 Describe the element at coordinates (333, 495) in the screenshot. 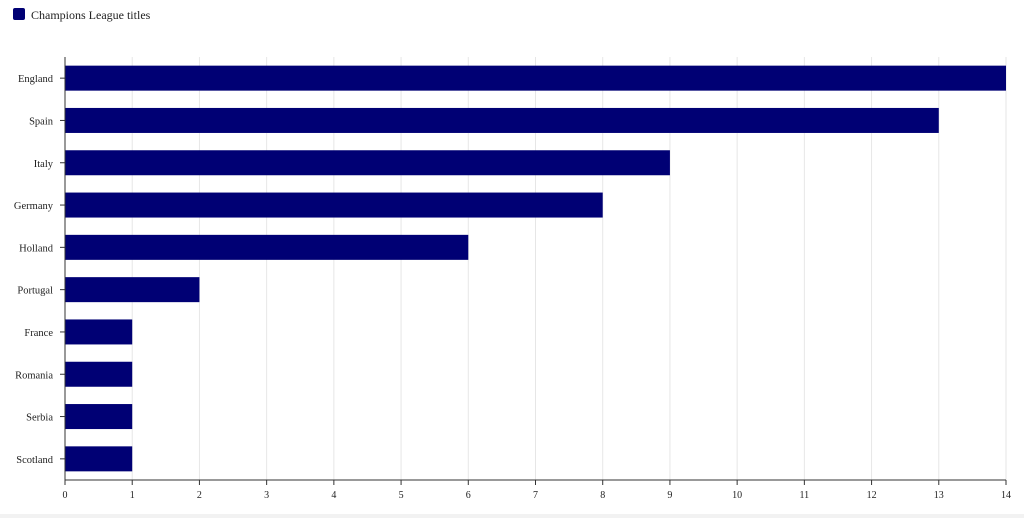

I see `x-tick-label-4: 4` at that location.